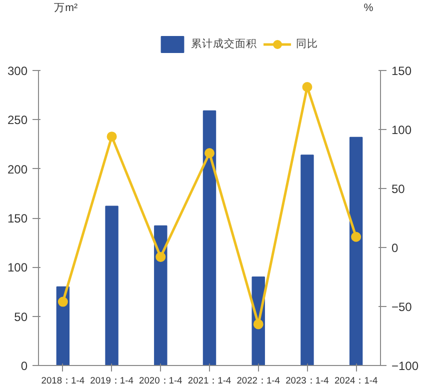 Image resolution: width=421 pixels, height=389 pixels. What do you see at coordinates (24, 366) in the screenshot?
I see `y-tick-label: 0` at bounding box center [24, 366].